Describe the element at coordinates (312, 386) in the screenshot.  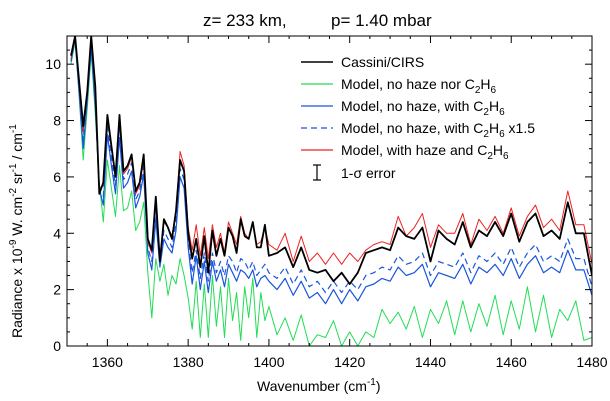
I see `x-axis-label-base: Wavenumber (cm` at that location.